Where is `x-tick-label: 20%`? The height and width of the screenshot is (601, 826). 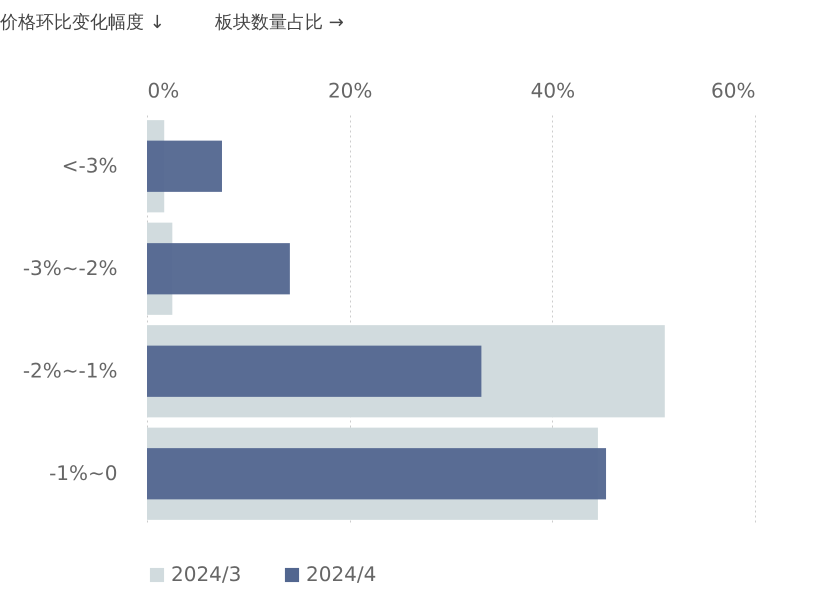 x-tick-label: 20% is located at coordinates (350, 90).